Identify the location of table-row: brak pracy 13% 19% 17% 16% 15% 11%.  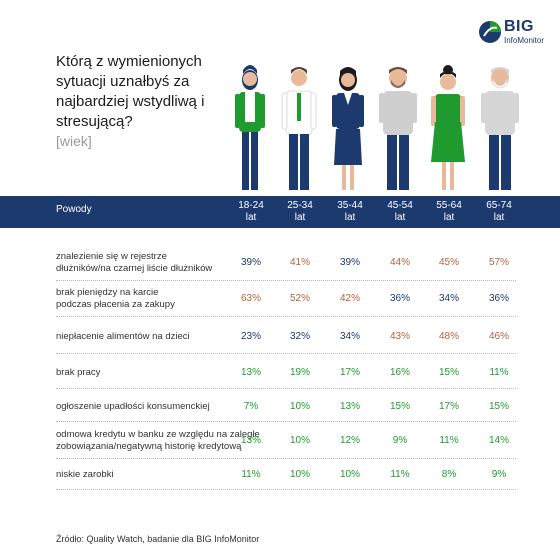
(286, 373).